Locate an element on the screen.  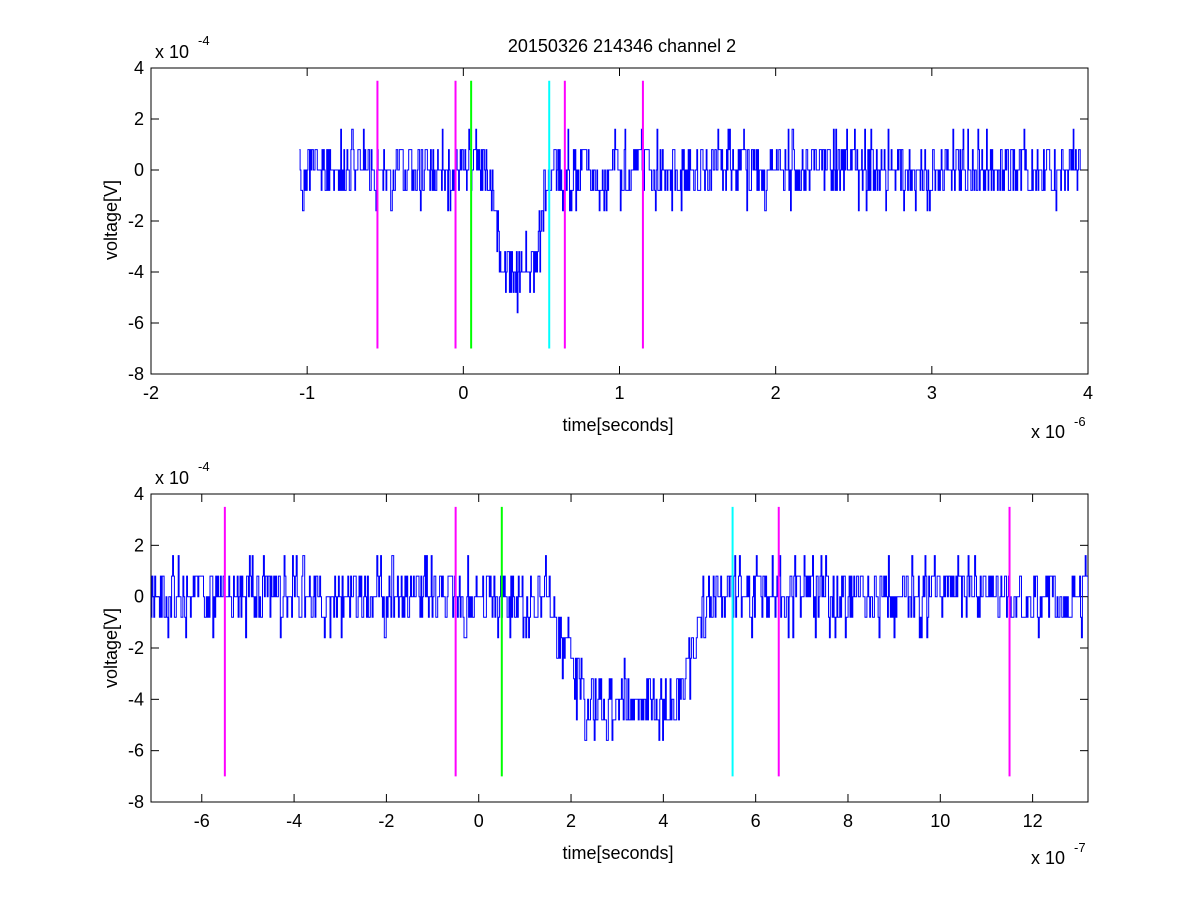
top-x-tick-label: -1 is located at coordinates (307, 393).